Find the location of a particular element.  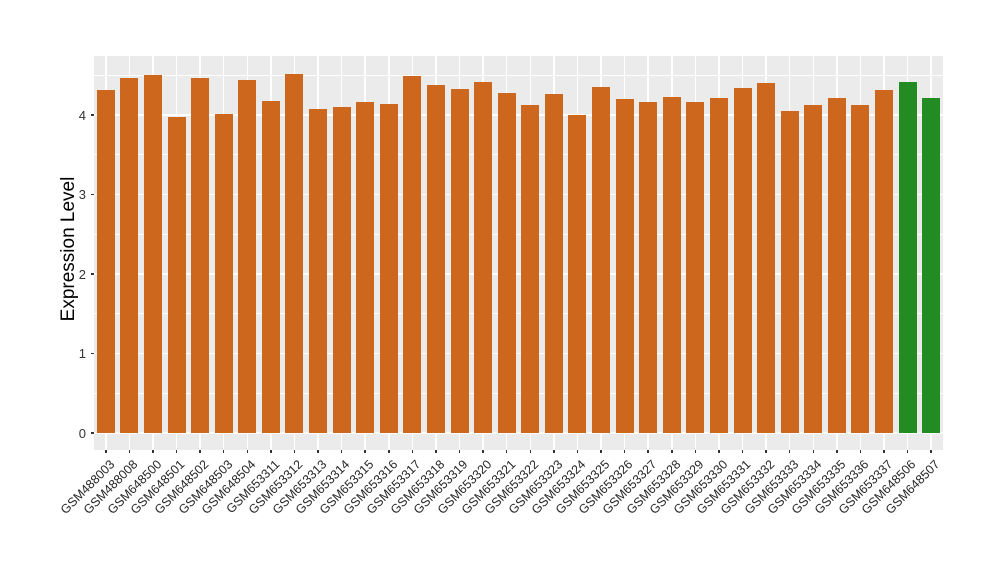

bar-GSM653334 is located at coordinates (813, 269).